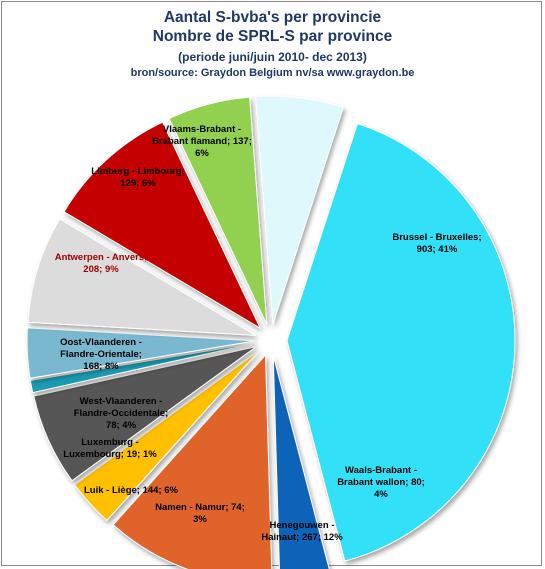 This screenshot has height=569, width=545. What do you see at coordinates (137, 177) in the screenshot?
I see `slice-label-9: Limburg - Limbourg; 129; 6%` at bounding box center [137, 177].